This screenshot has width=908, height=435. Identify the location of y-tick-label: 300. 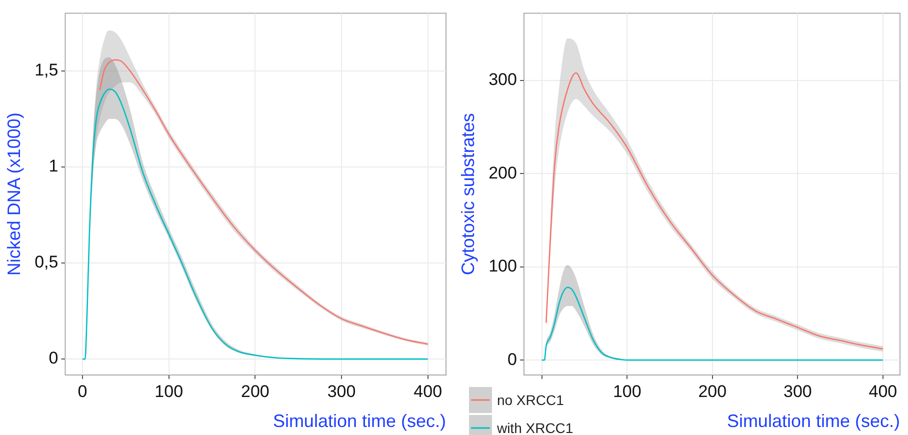
(502, 80).